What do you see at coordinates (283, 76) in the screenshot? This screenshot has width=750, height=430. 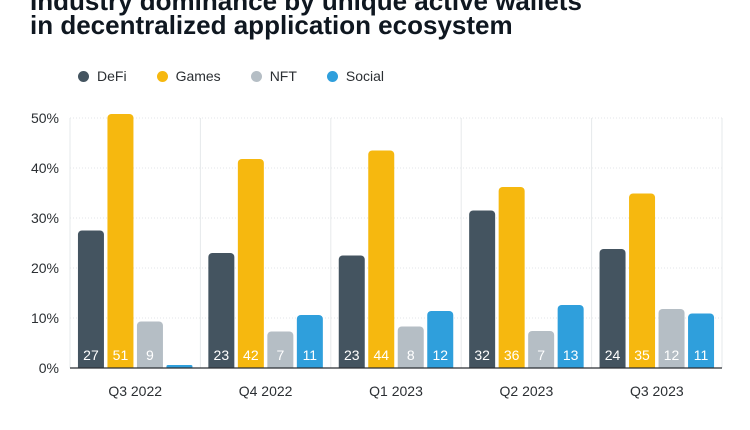 I see `legend-label-nft: NFT` at bounding box center [283, 76].